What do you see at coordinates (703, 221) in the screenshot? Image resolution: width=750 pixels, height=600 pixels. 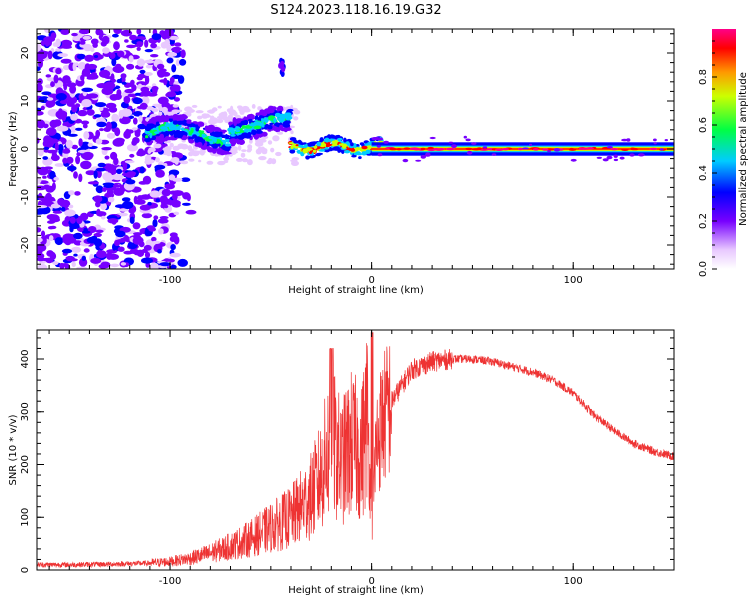 I see `colorbar-tick-label: 0.2` at bounding box center [703, 221].